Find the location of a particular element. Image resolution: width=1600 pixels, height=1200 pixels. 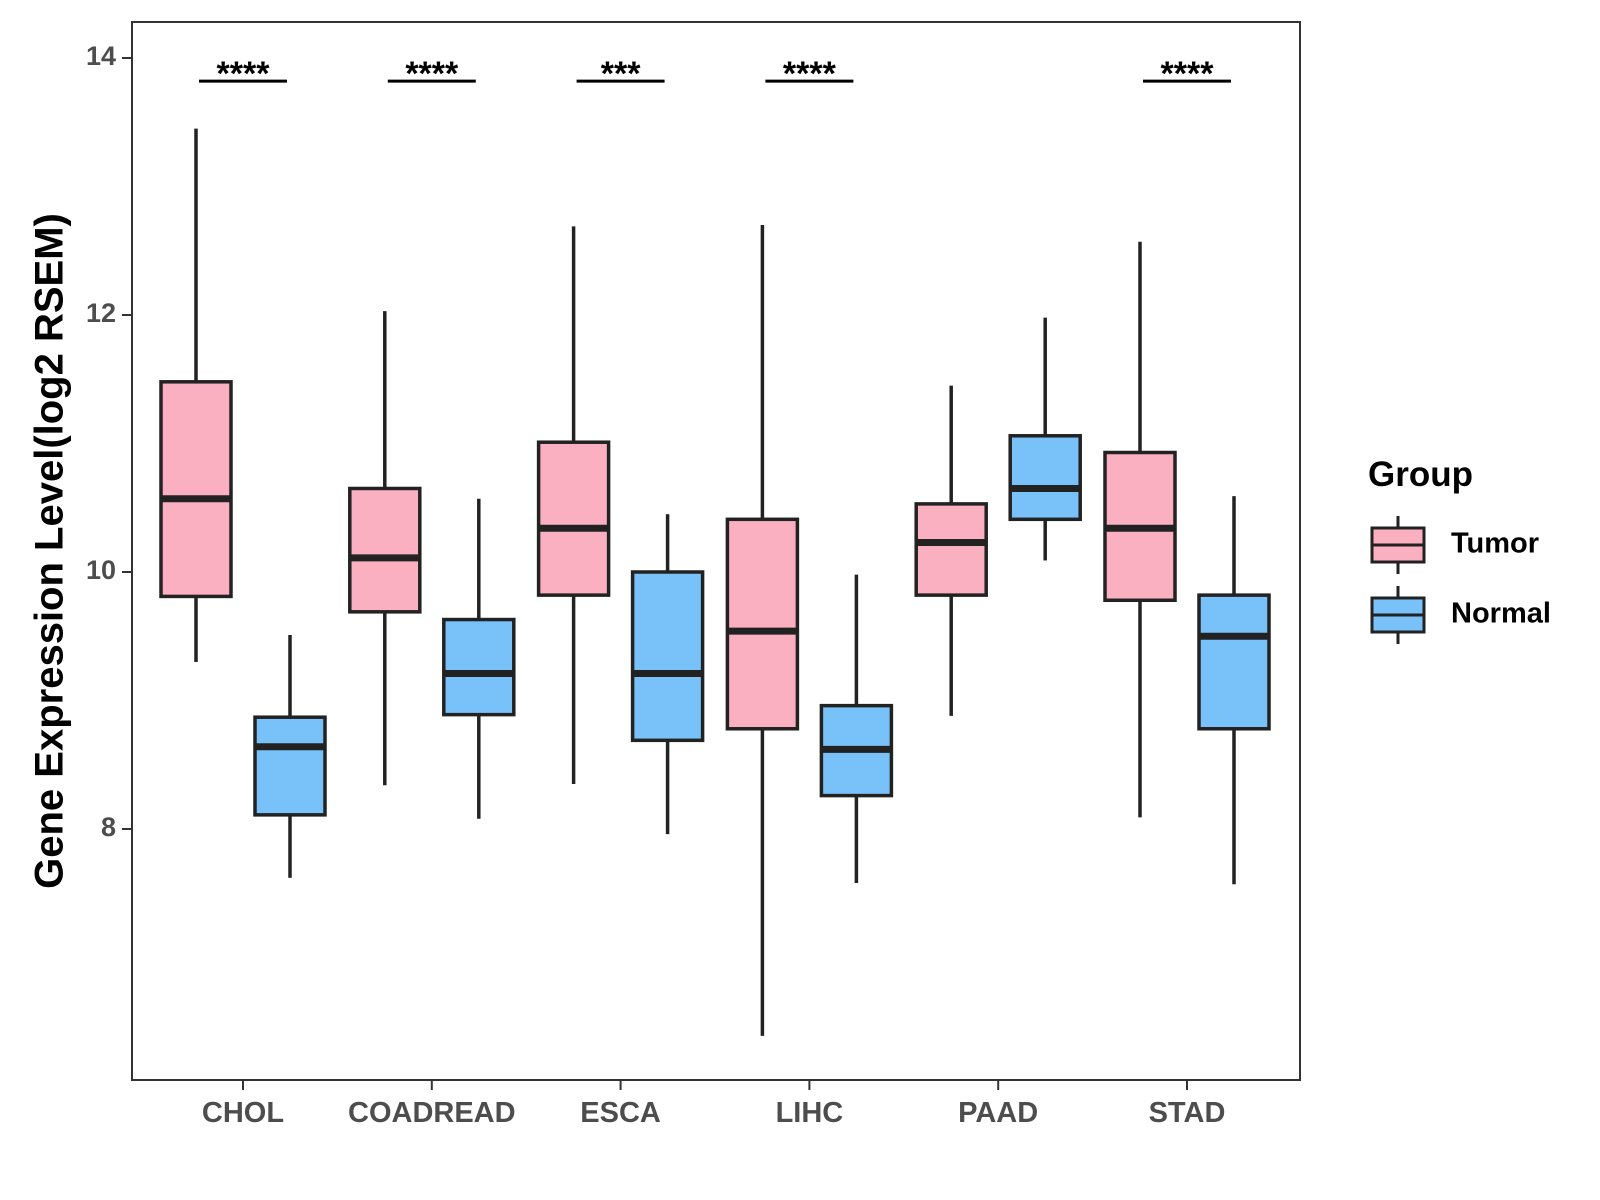

legend-label-tumor: Tumor is located at coordinates (1495, 544).